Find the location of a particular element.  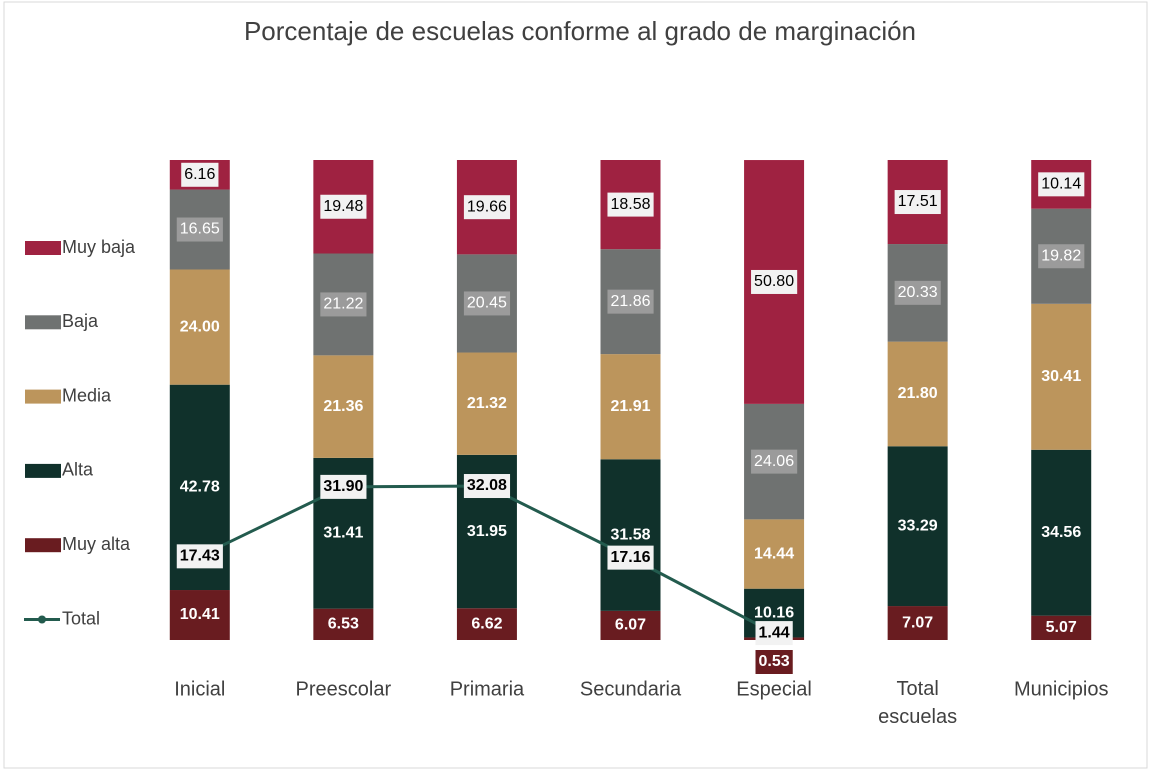

data-label-text: 1.44 is located at coordinates (774, 632).